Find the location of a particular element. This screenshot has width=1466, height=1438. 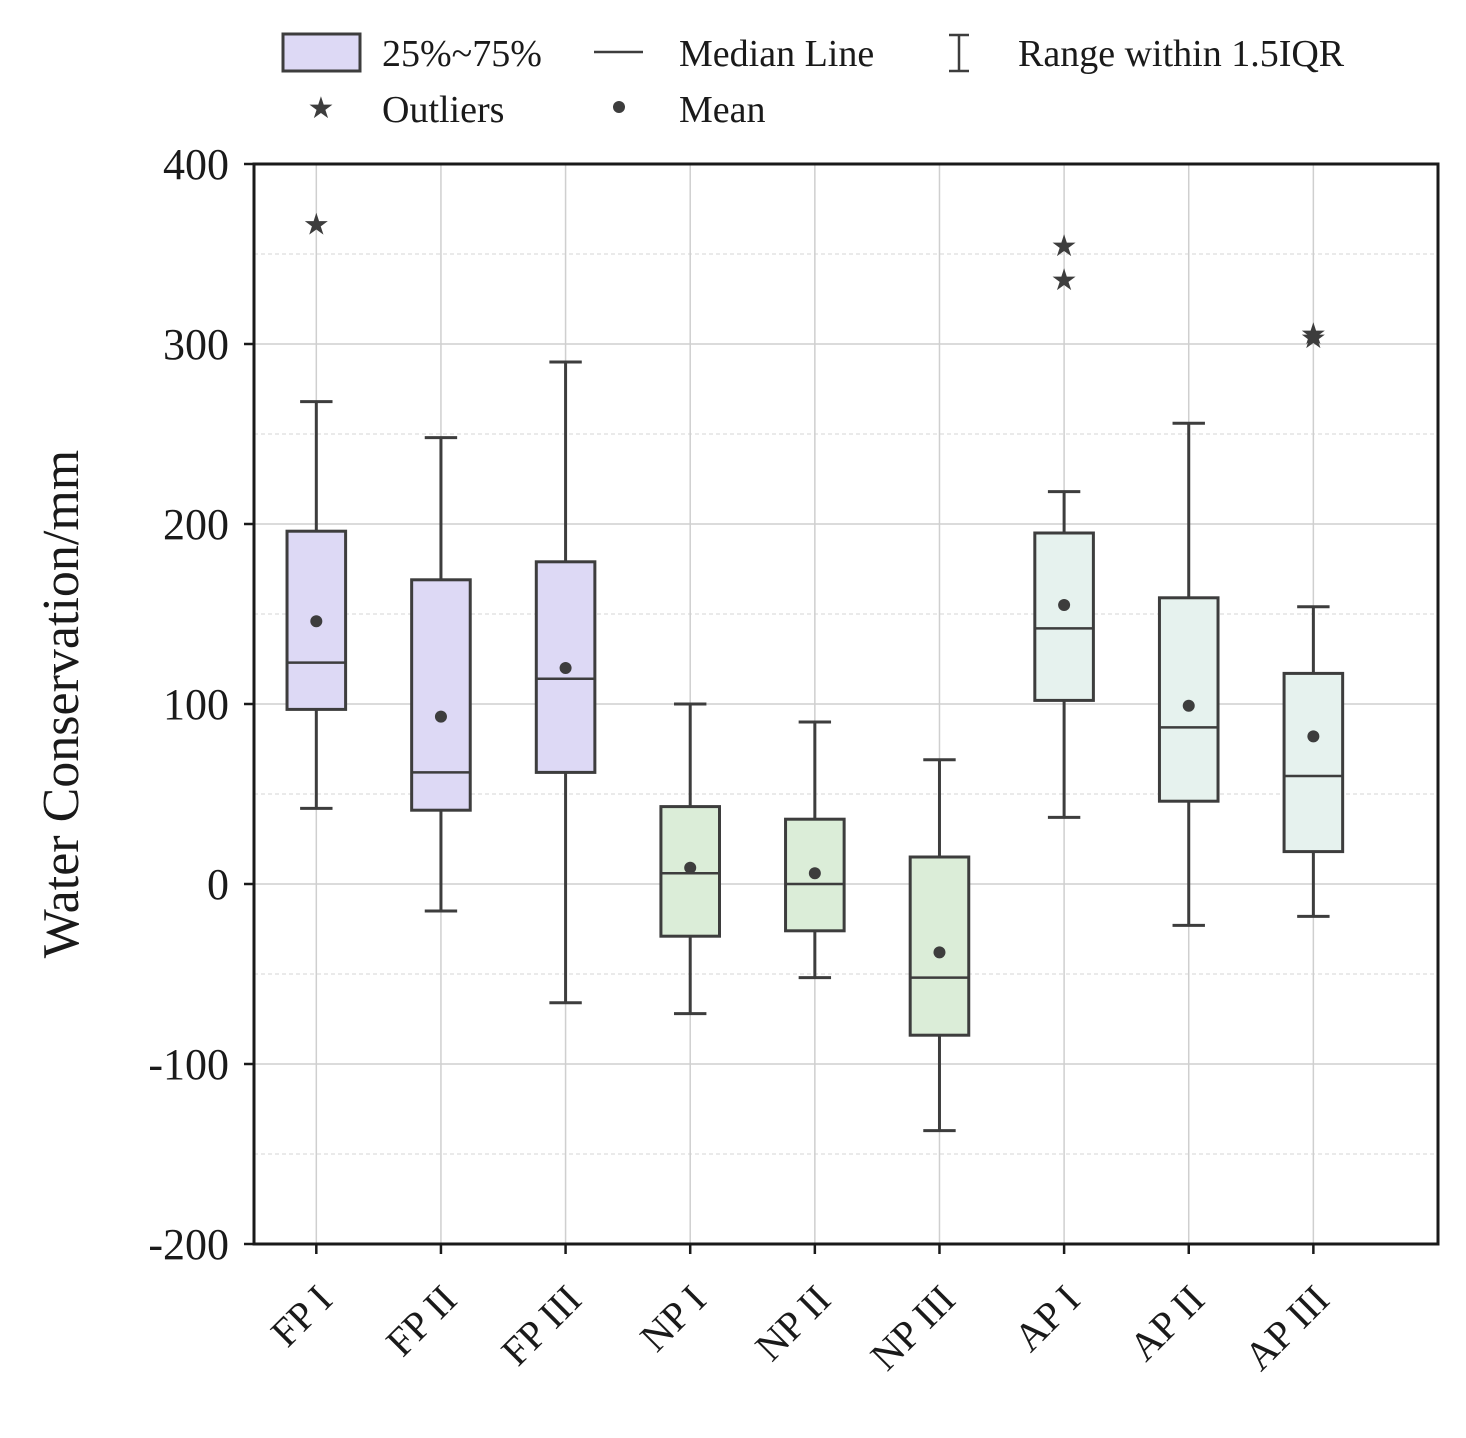

box-np-iii is located at coordinates (939, 945).